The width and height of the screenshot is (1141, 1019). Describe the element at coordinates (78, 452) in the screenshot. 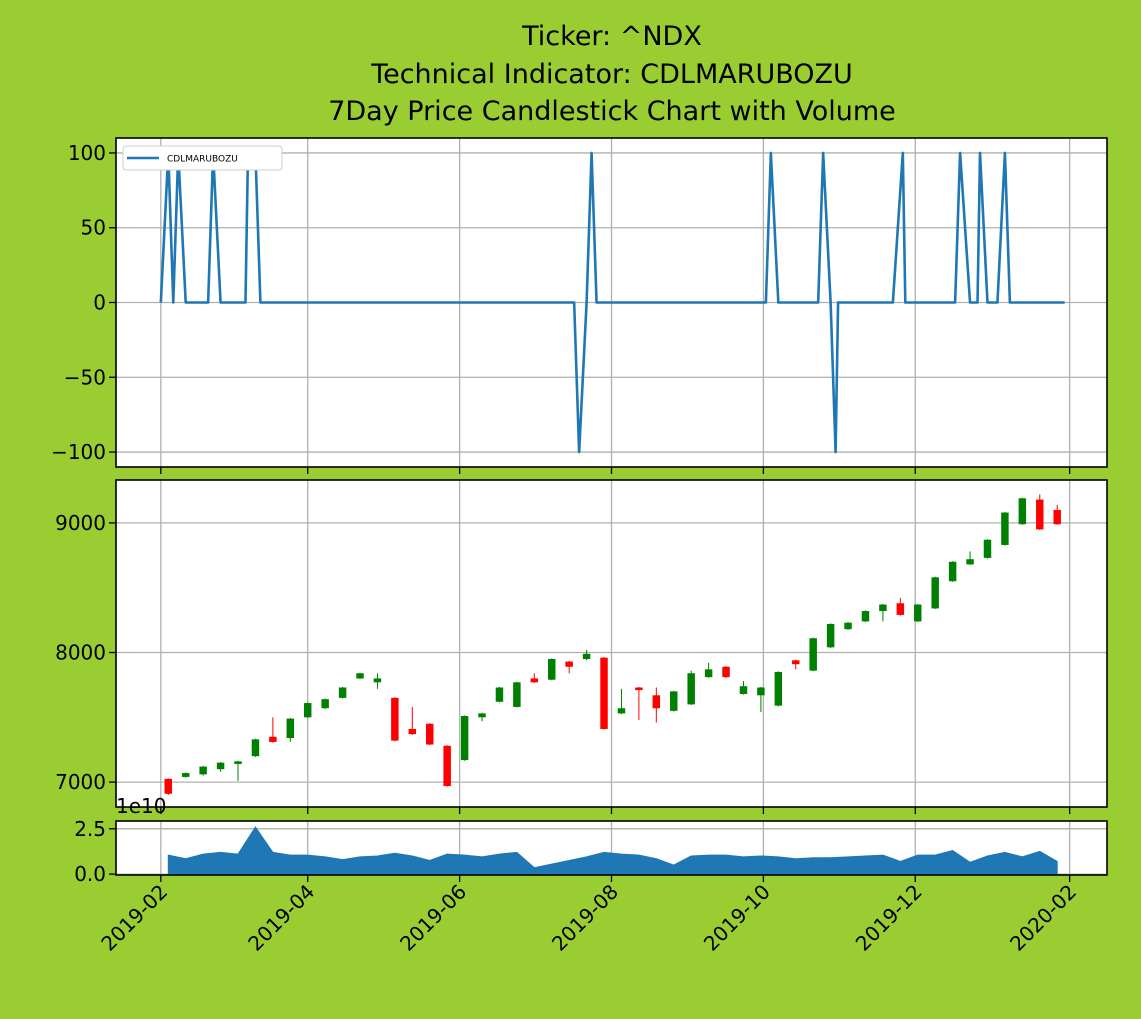

I see `y-tick-label: −100` at that location.